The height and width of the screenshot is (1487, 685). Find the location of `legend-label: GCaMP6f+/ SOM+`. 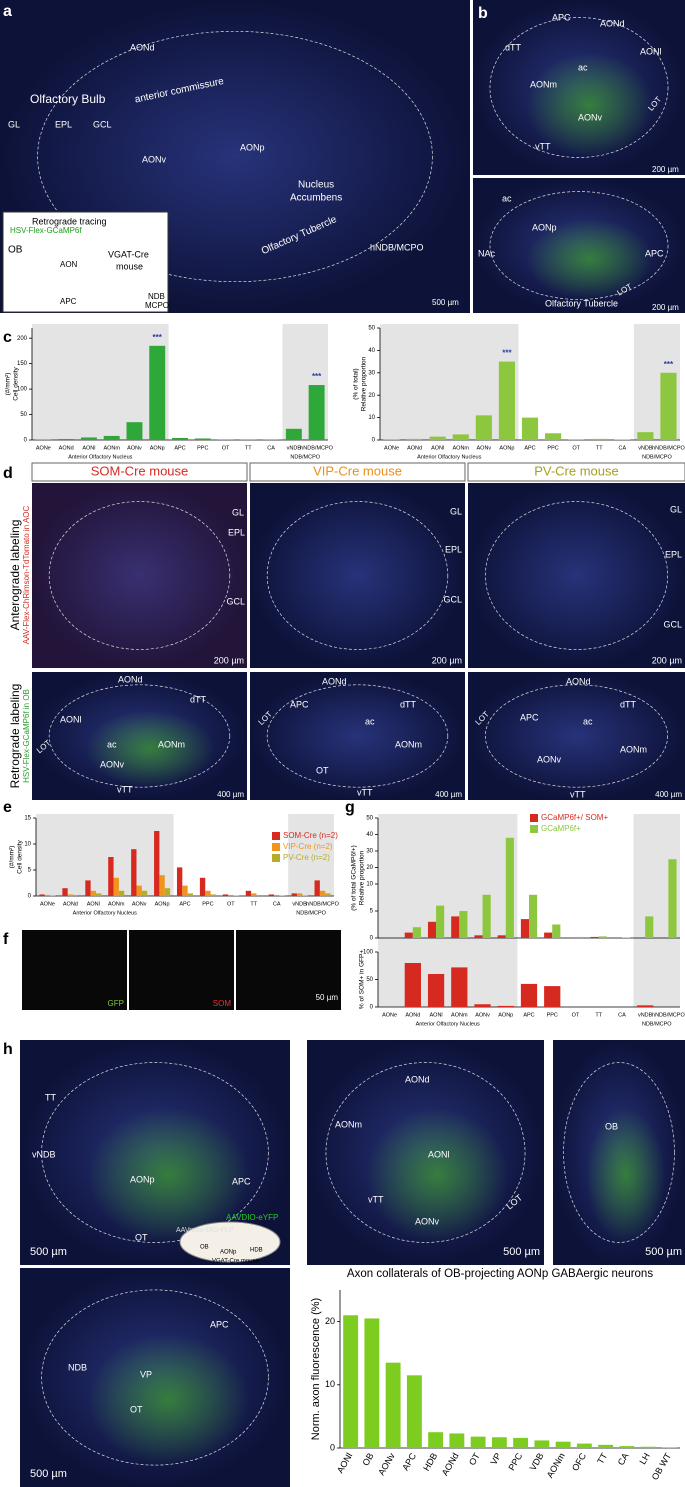

legend-label: GCaMP6f+/ SOM+ is located at coordinates (574, 817).